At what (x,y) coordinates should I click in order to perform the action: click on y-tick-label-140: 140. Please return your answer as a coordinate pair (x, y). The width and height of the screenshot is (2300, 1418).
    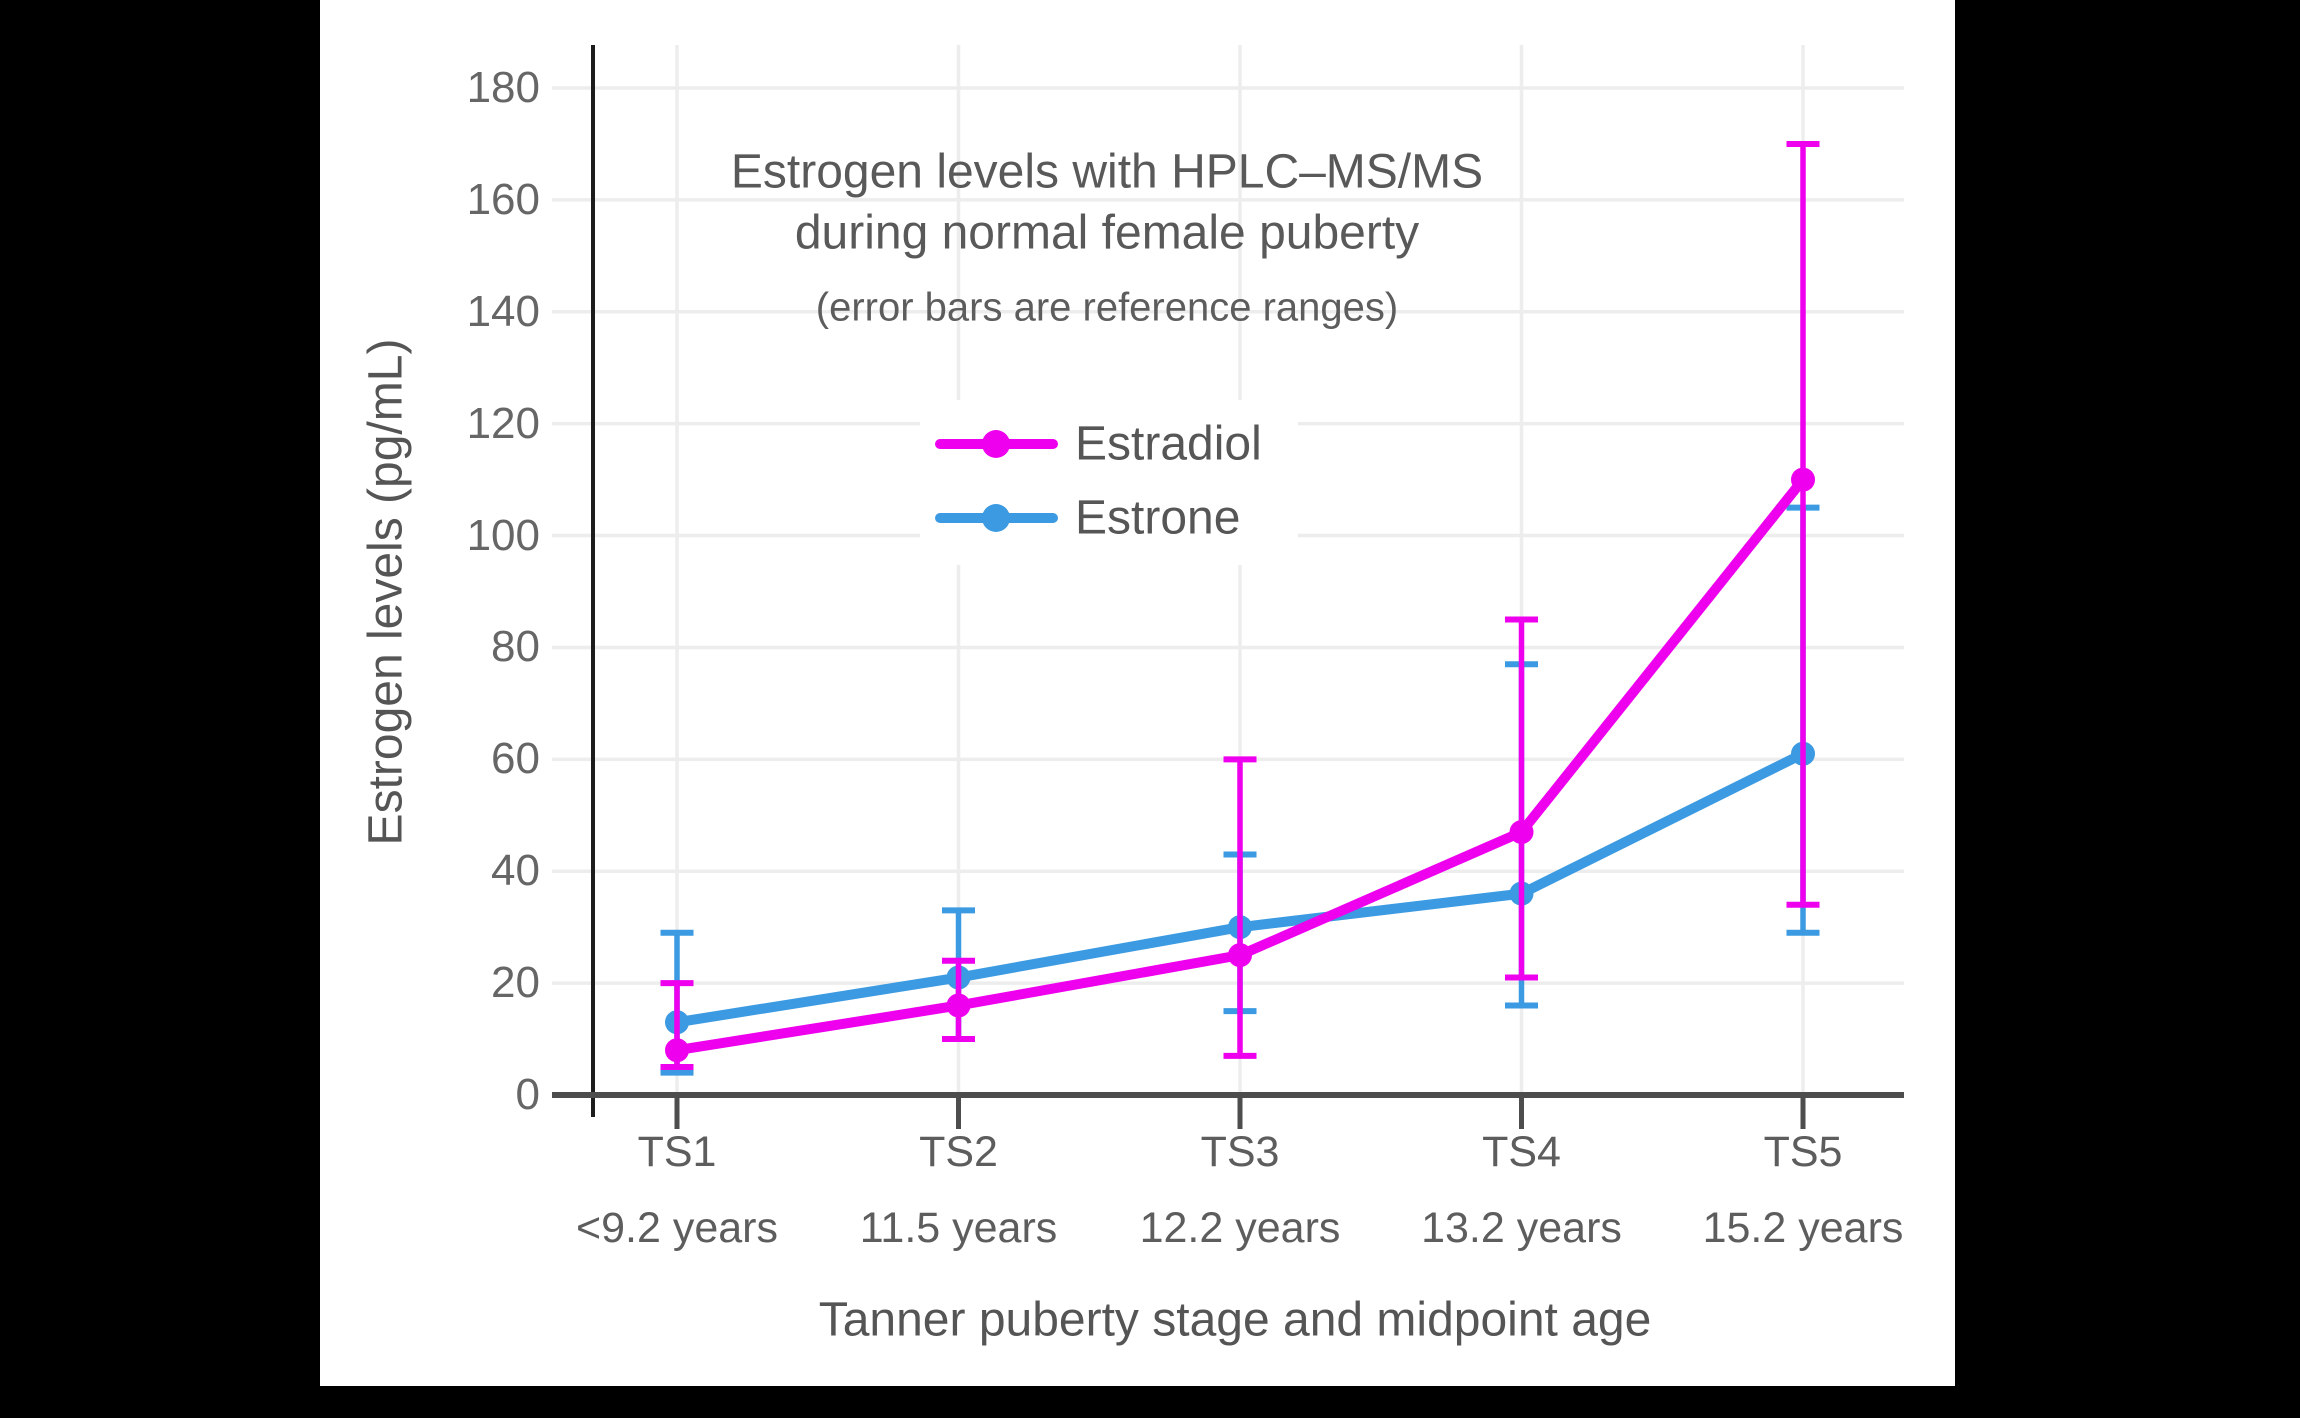
    Looking at the image, I should click on (503, 311).